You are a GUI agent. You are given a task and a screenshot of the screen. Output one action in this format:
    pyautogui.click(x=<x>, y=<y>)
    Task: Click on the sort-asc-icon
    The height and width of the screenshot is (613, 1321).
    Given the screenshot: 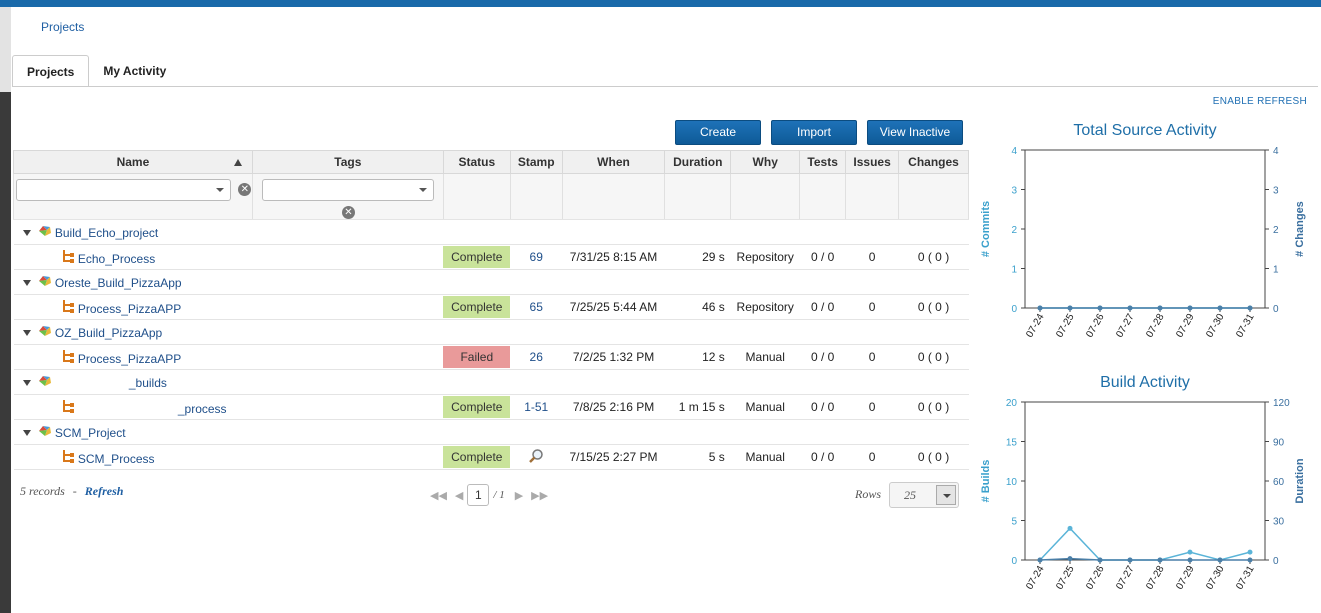 What is the action you would take?
    pyautogui.click(x=237, y=162)
    